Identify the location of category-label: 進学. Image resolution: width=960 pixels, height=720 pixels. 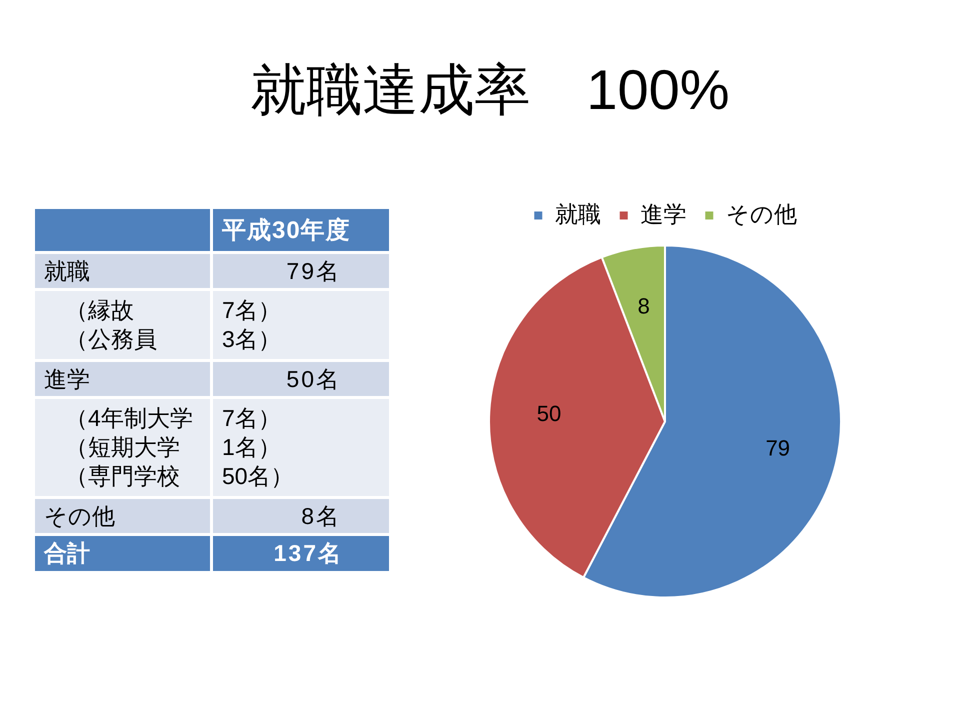
(67, 379).